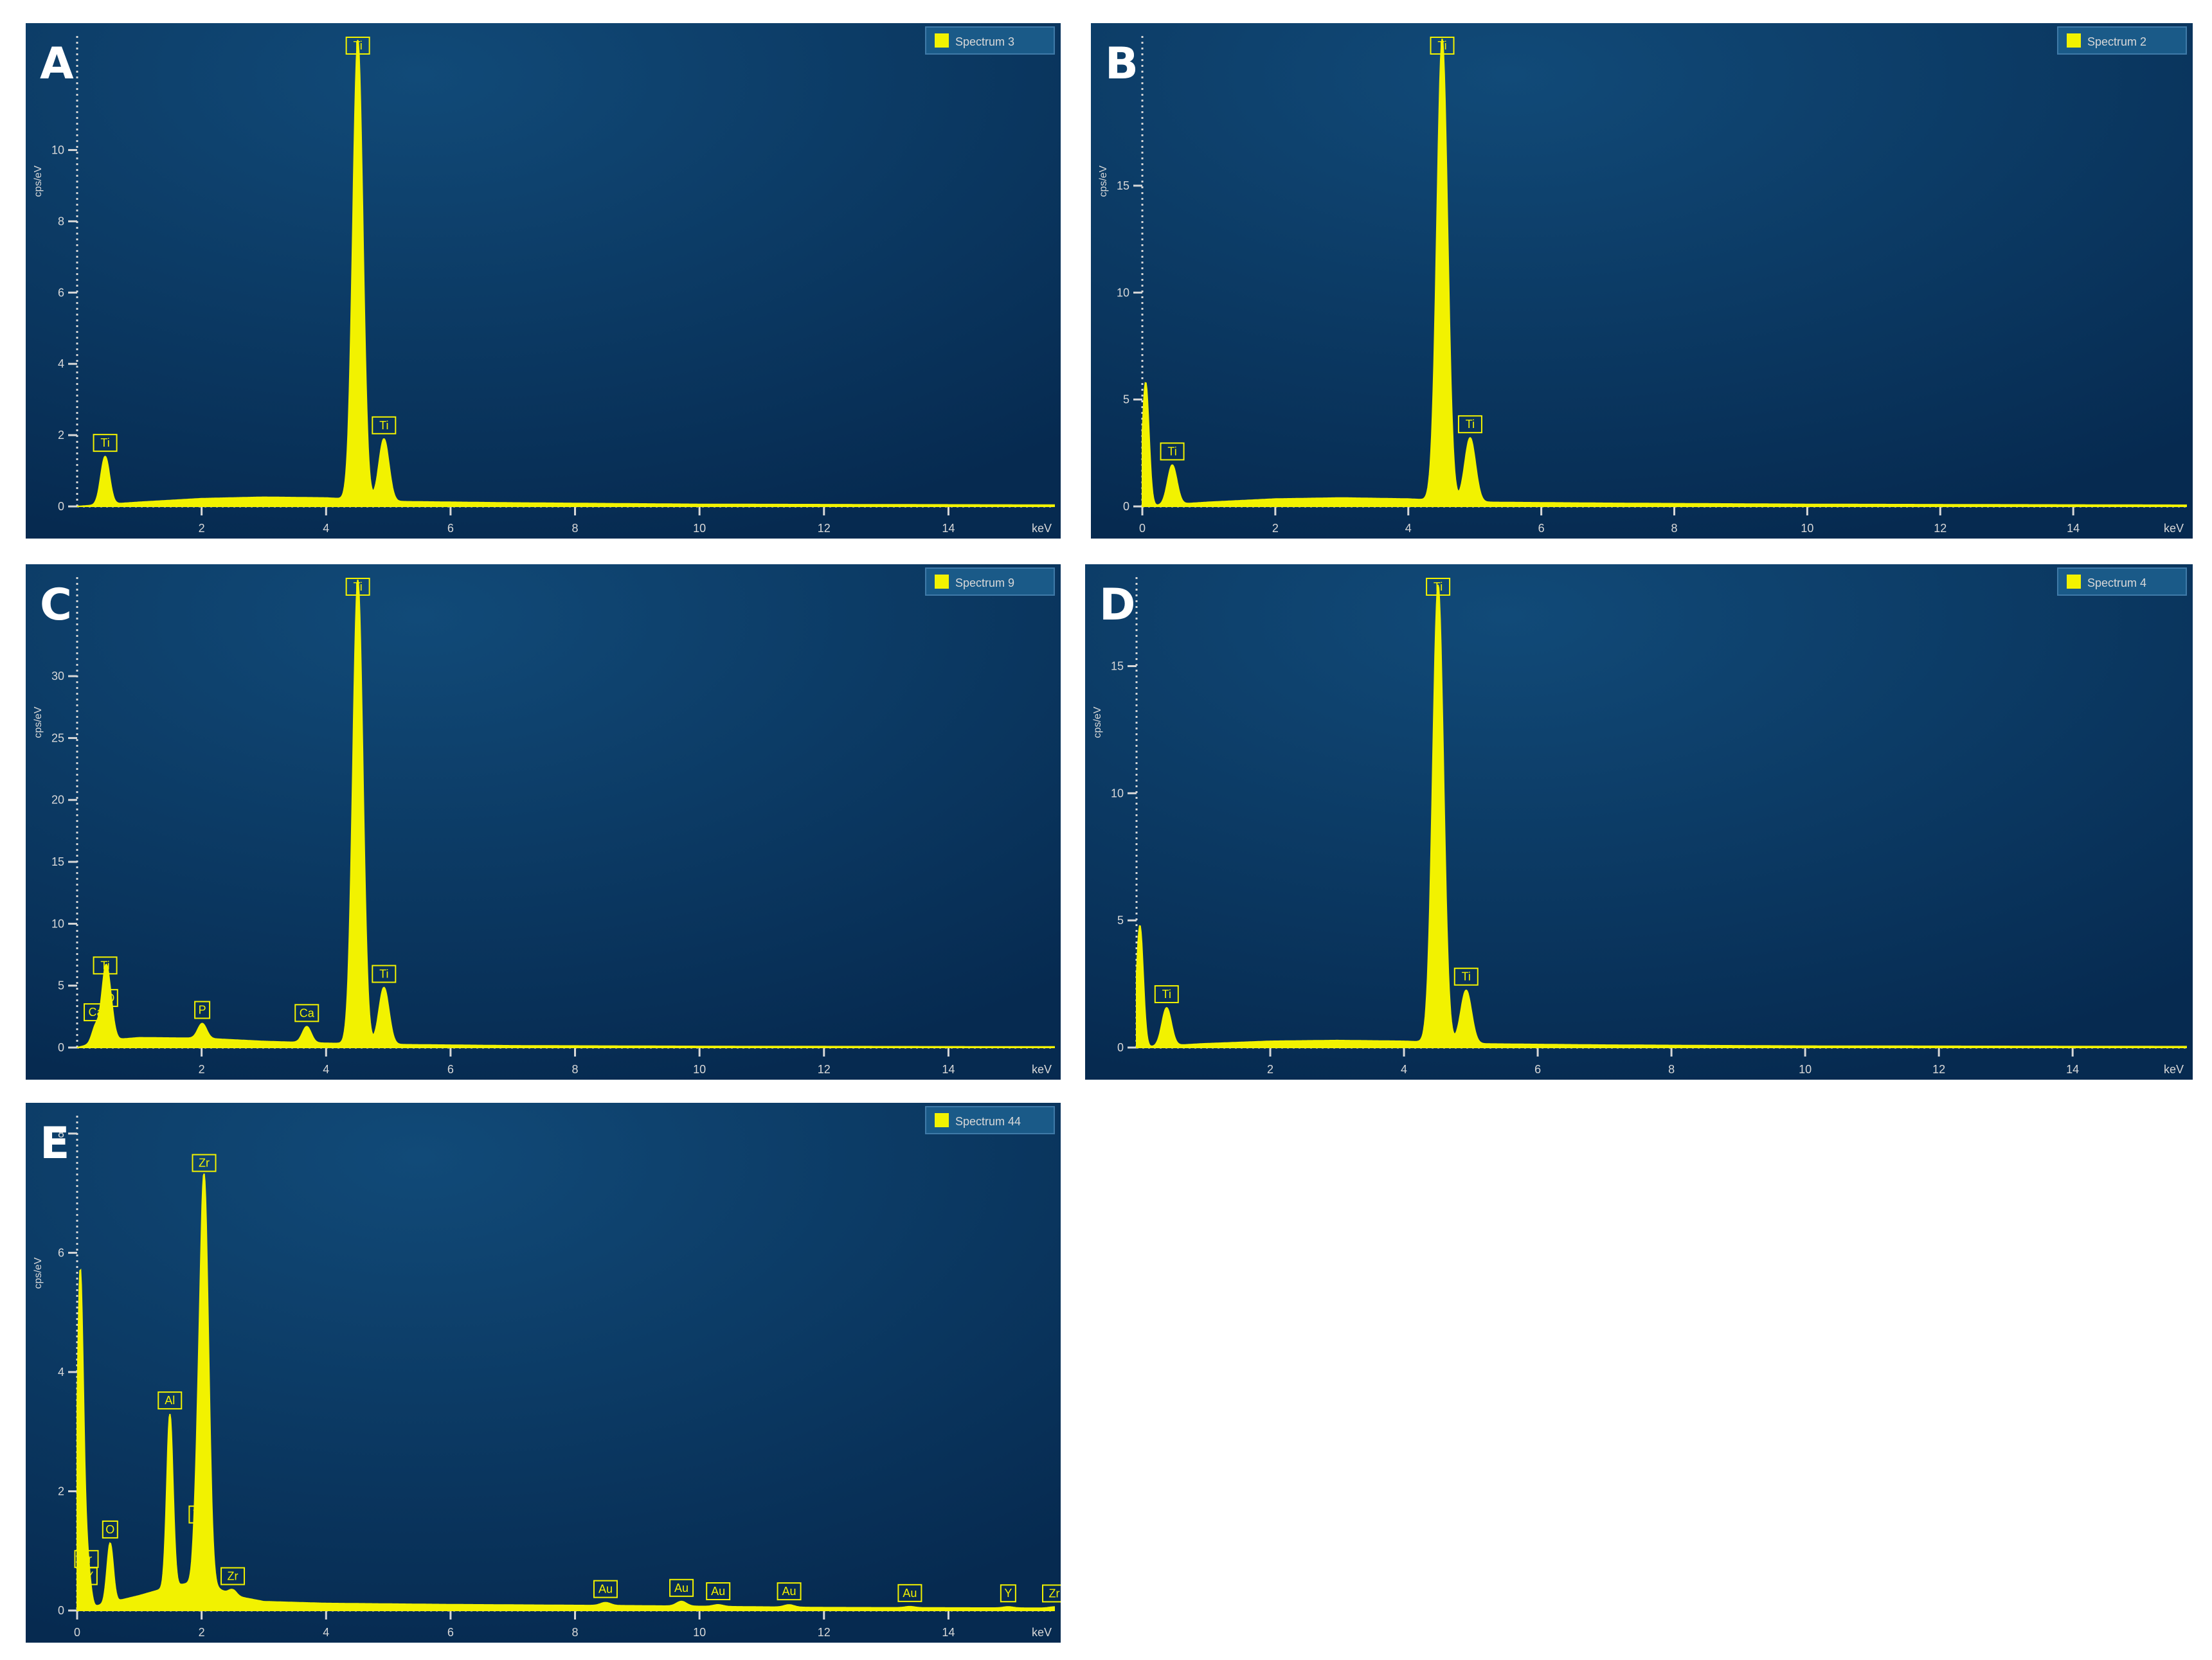  What do you see at coordinates (2122, 40) in the screenshot?
I see `legend: Spectrum 2` at bounding box center [2122, 40].